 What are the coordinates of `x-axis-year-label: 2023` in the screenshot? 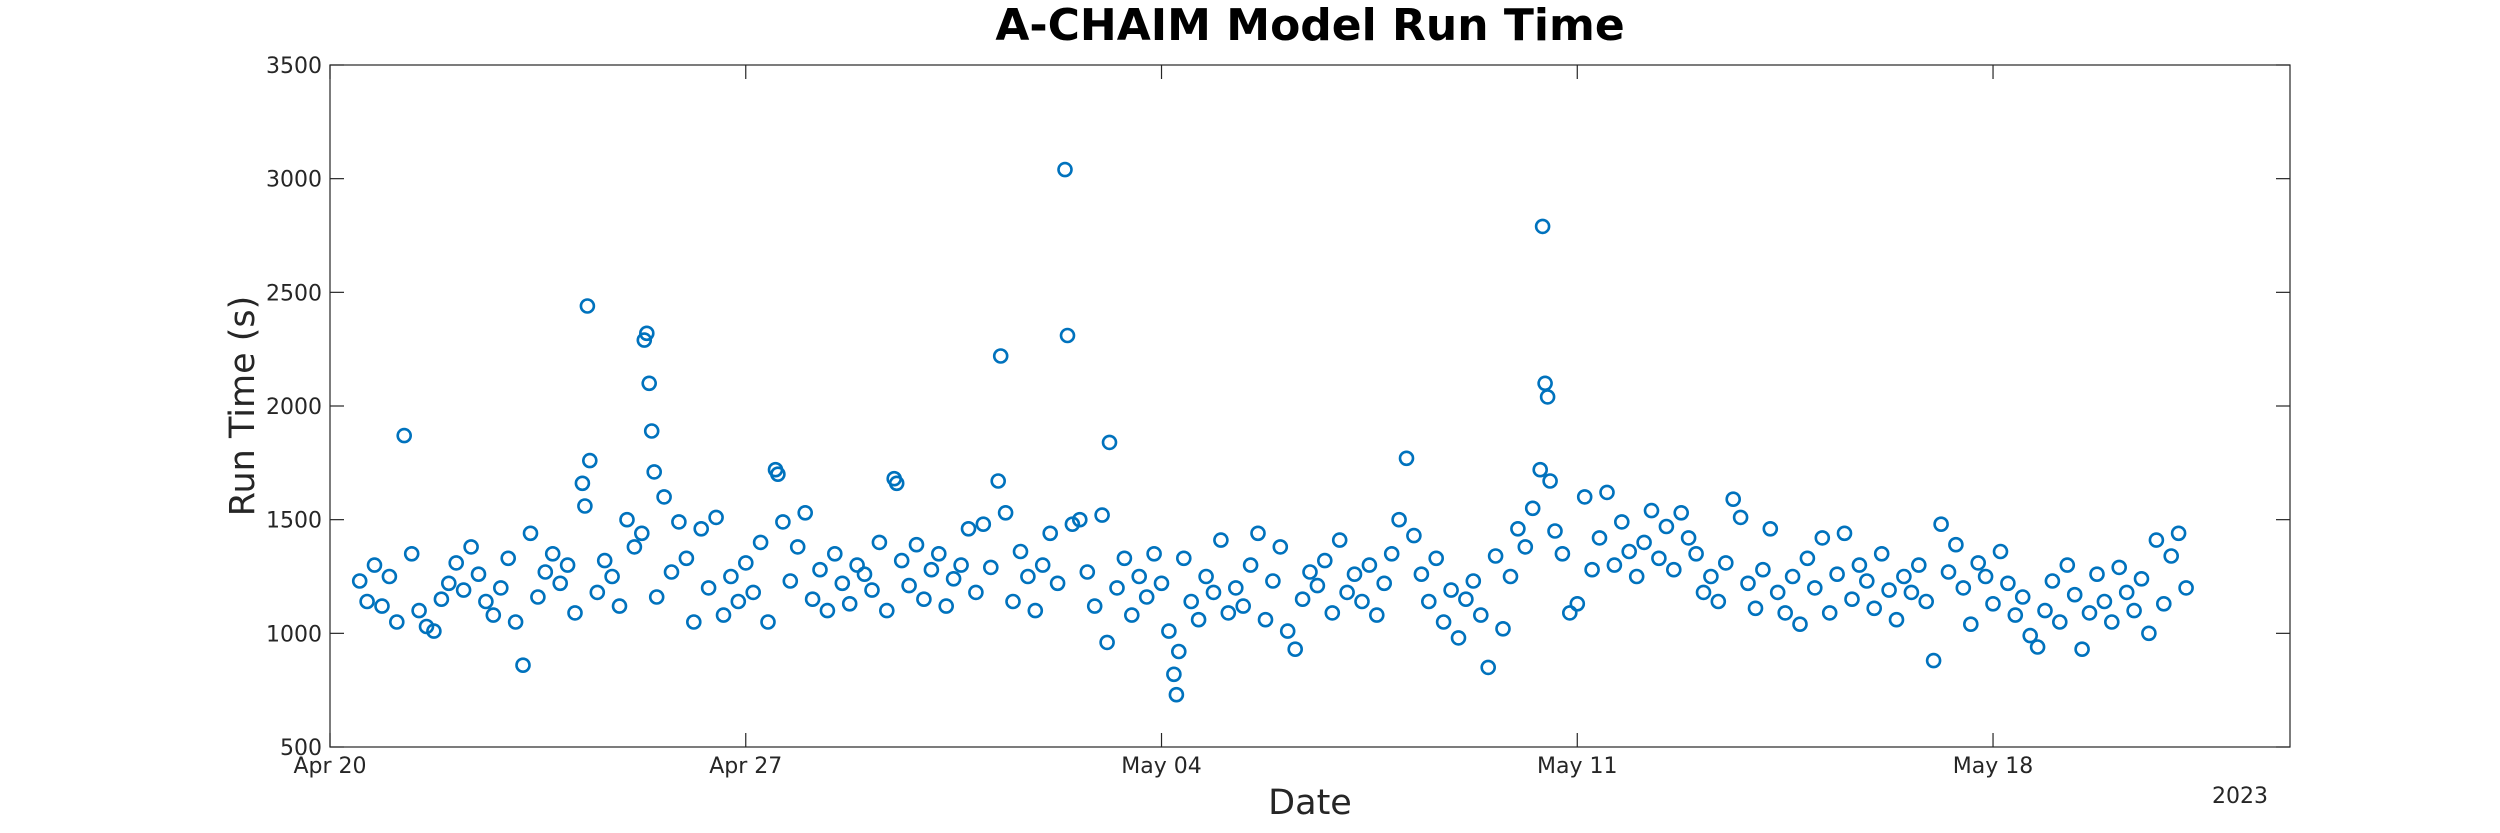 It's located at (2240, 796).